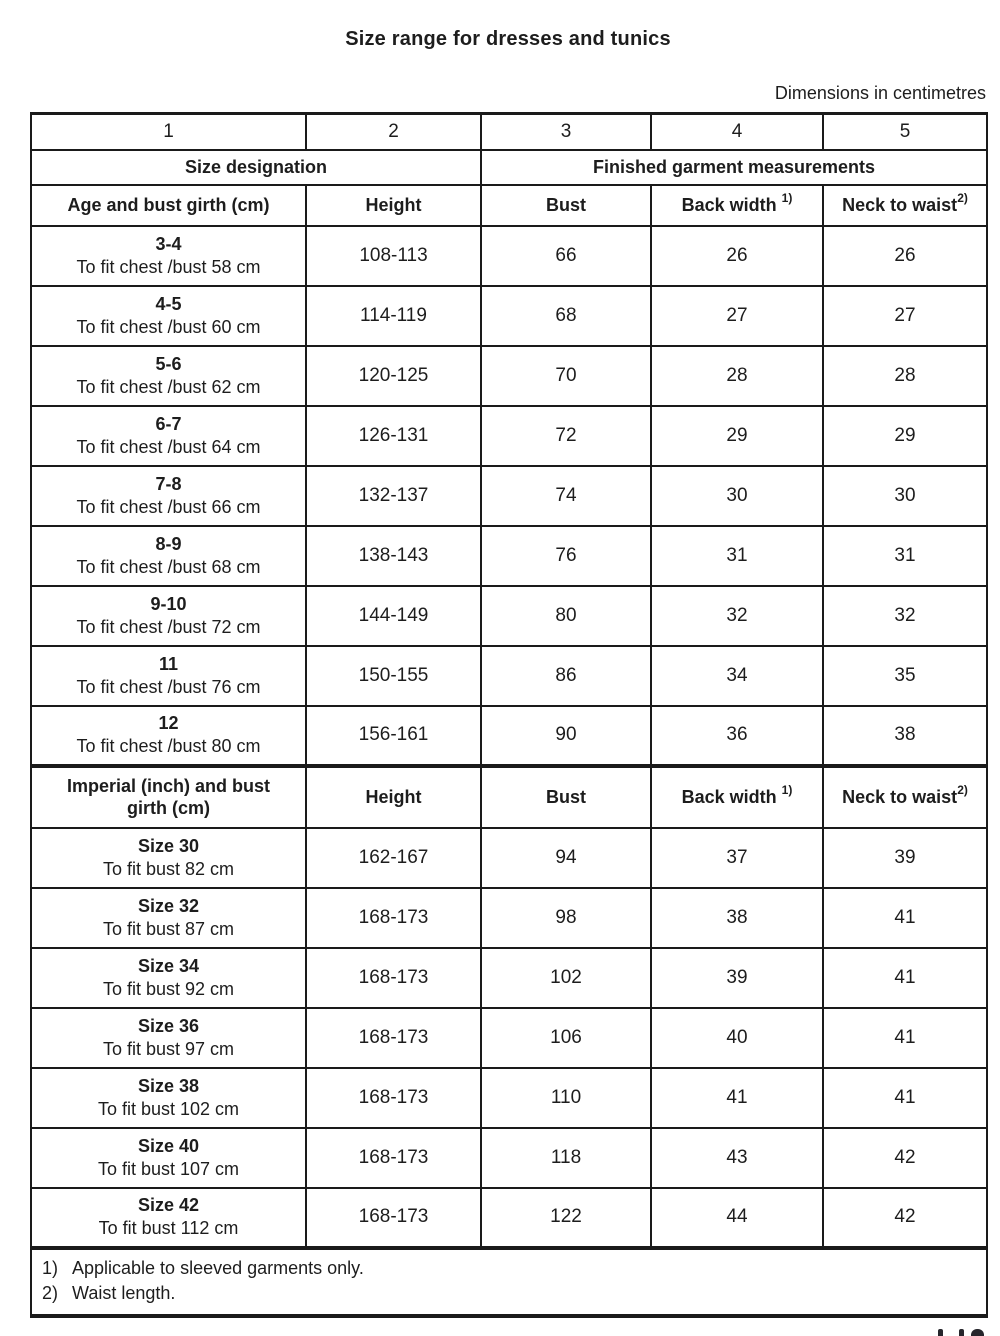 The image size is (1000, 1336). Describe the element at coordinates (393, 555) in the screenshot. I see `height-value: 138-143` at that location.